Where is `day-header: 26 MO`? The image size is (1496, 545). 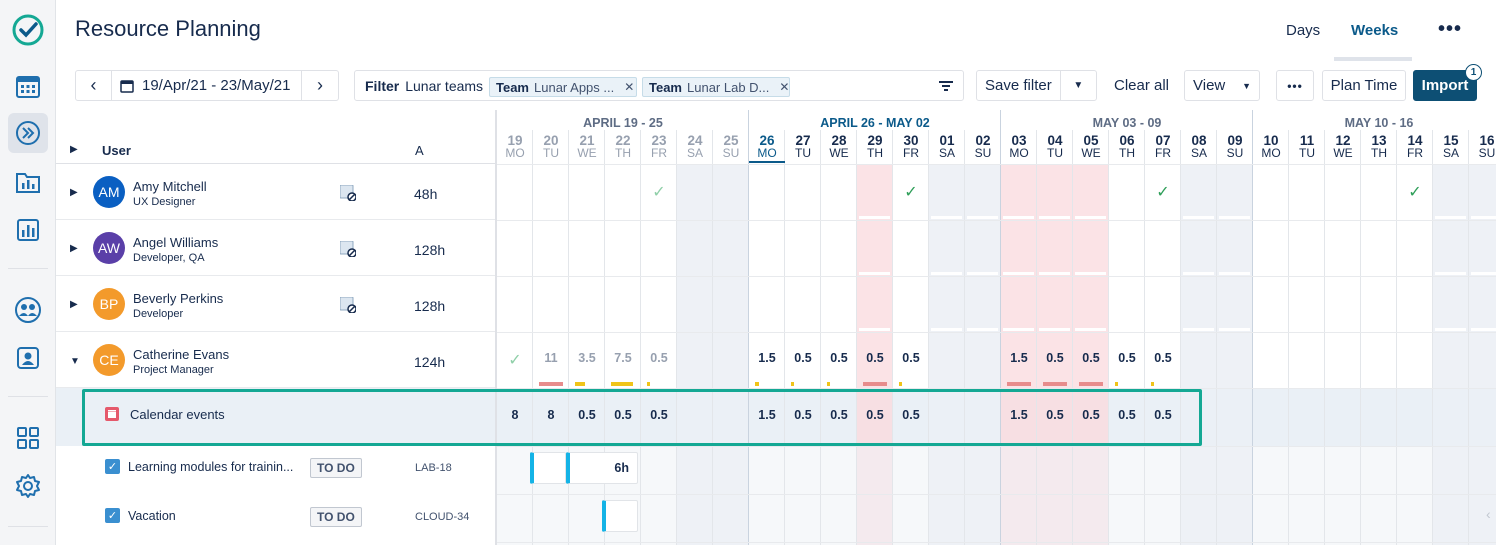 day-header: 26 MO is located at coordinates (767, 147).